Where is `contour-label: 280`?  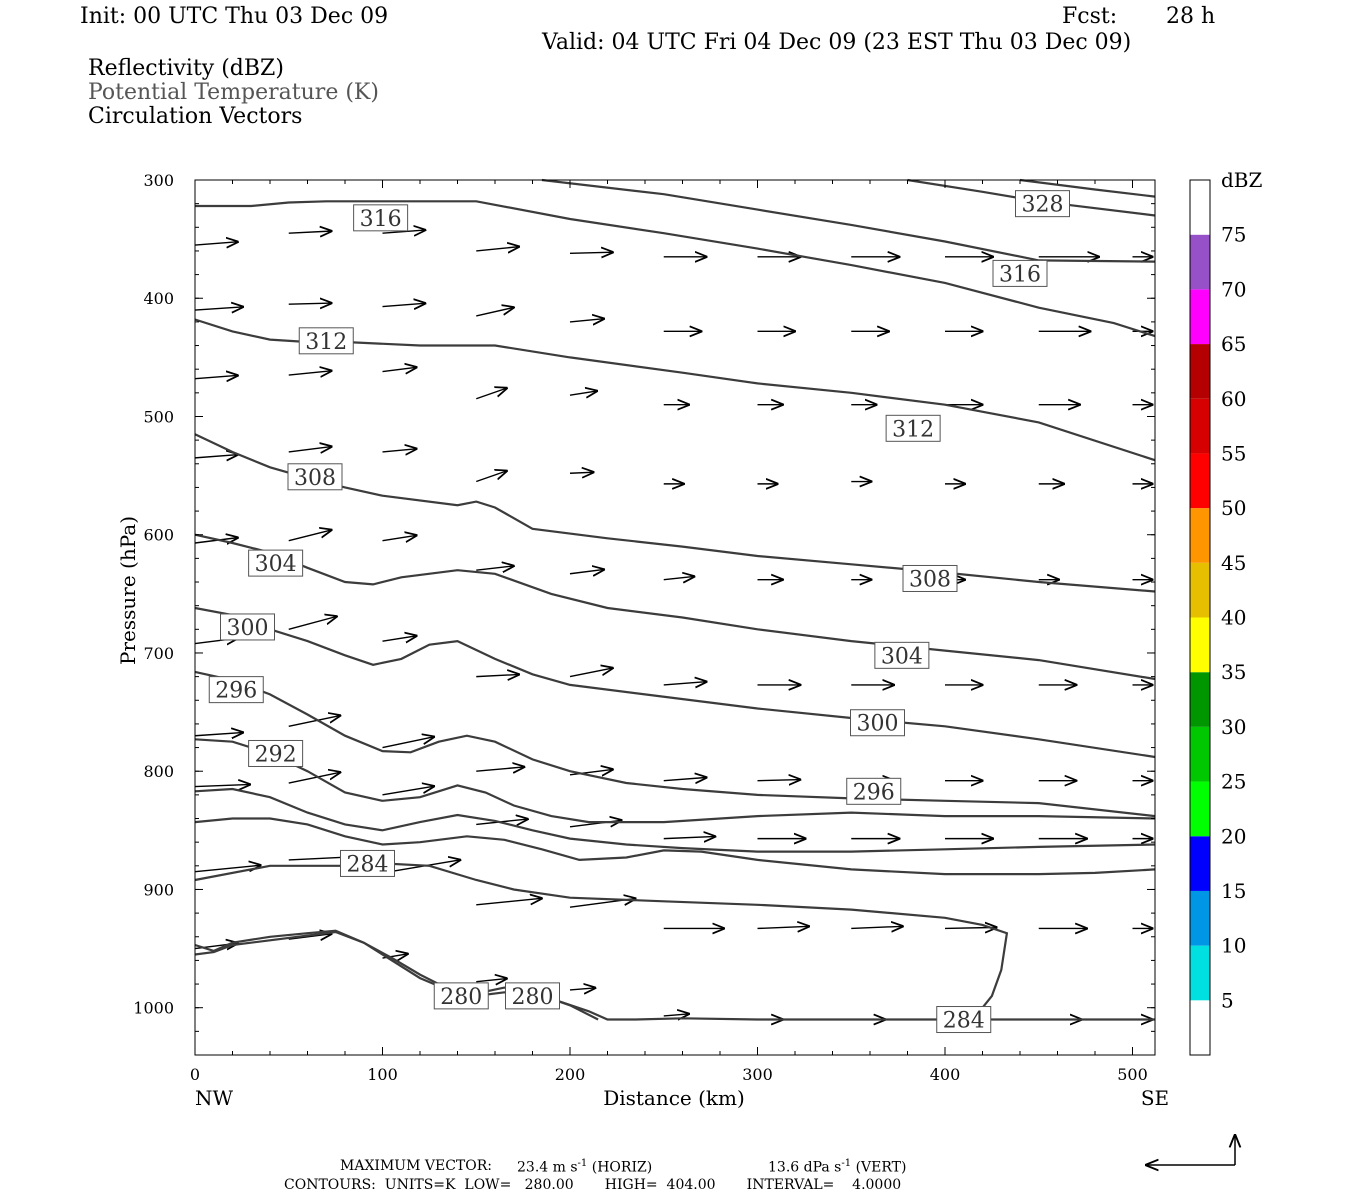 contour-label: 280 is located at coordinates (461, 997).